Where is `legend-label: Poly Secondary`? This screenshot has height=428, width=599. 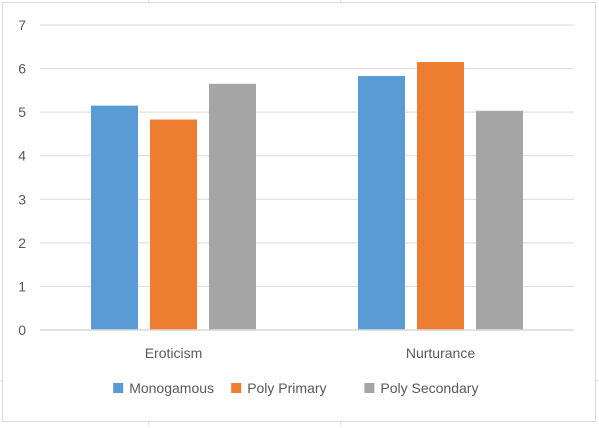
legend-label: Poly Secondary is located at coordinates (429, 388).